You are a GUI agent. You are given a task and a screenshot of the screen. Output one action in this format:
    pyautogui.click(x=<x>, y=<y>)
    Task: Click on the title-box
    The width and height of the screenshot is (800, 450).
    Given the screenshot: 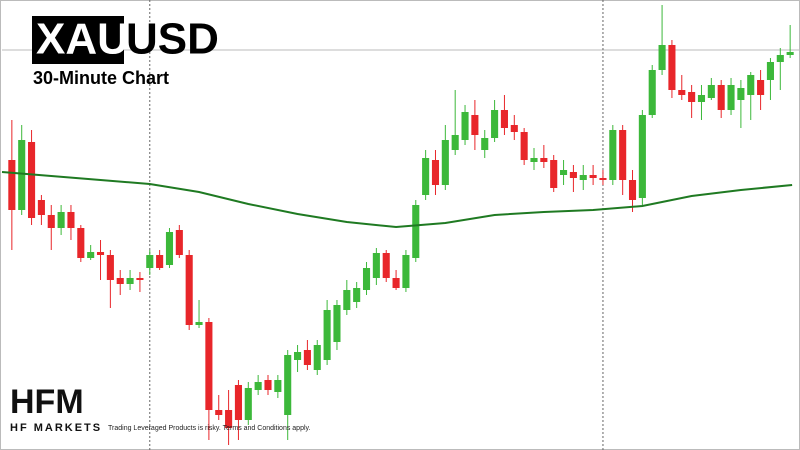 What is the action you would take?
    pyautogui.click(x=78, y=40)
    